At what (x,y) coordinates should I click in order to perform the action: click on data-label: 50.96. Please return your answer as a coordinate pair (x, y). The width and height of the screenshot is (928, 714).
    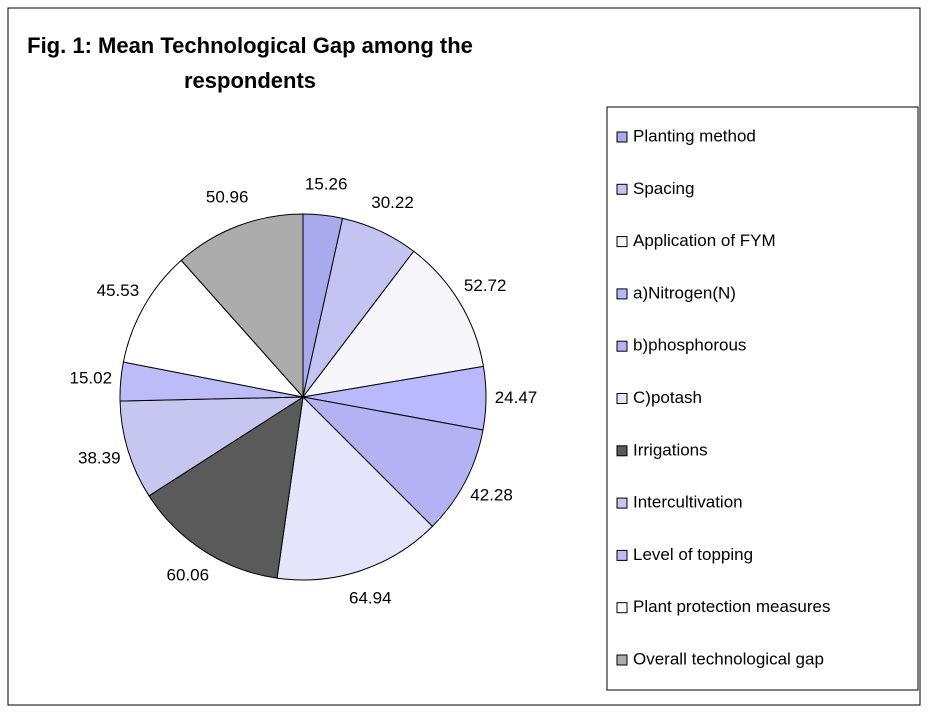
    Looking at the image, I should click on (227, 196).